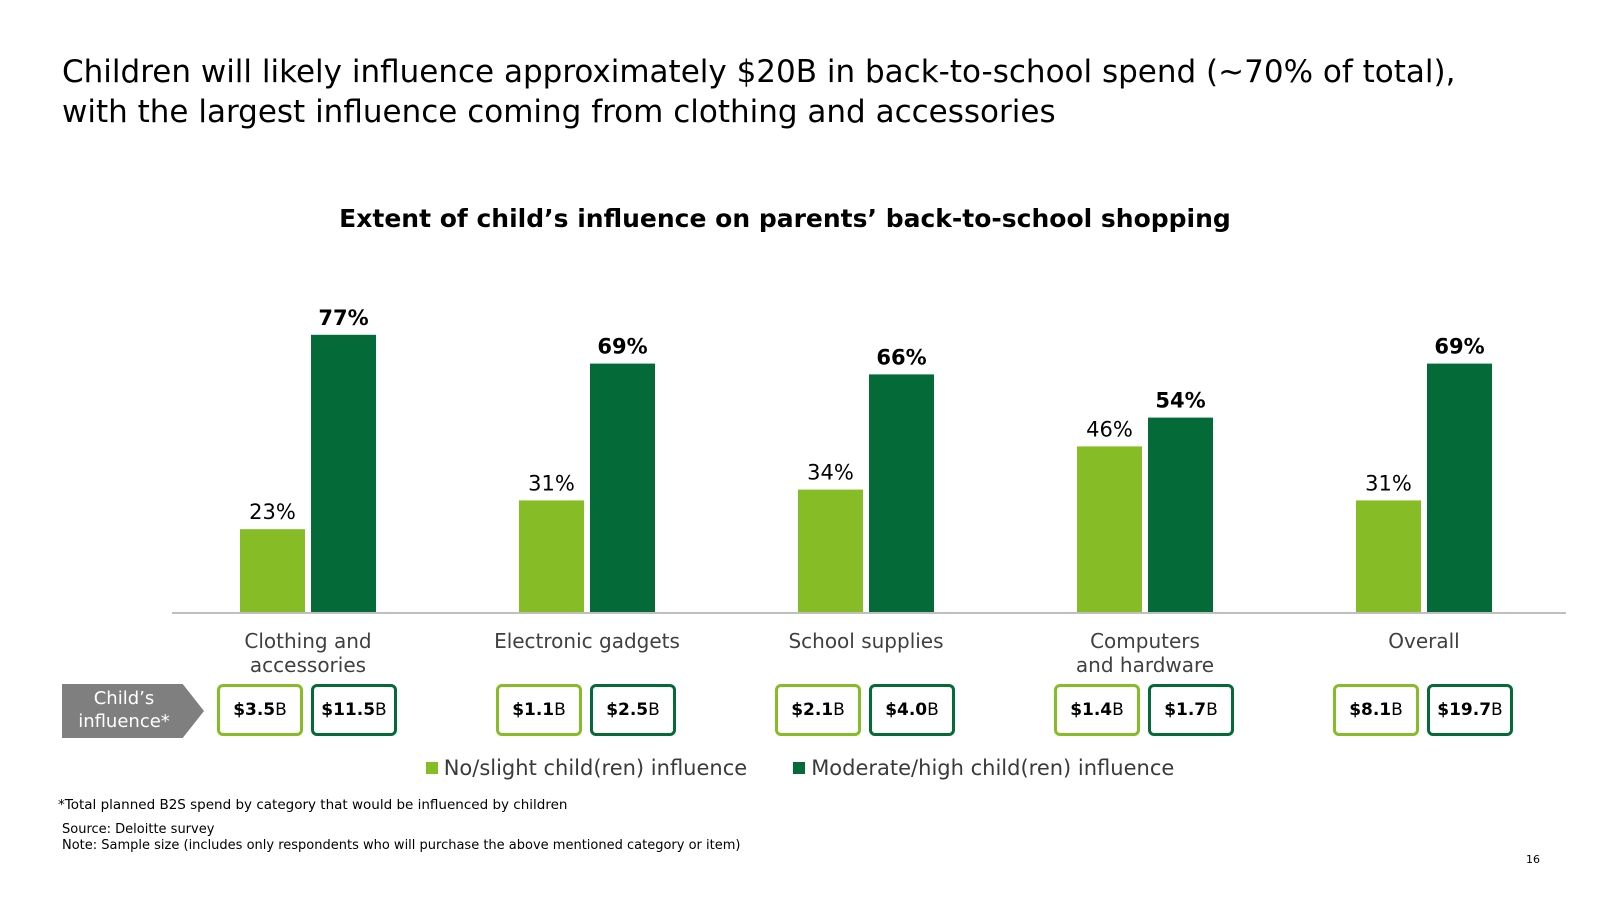  Describe the element at coordinates (1145, 641) in the screenshot. I see `category-label-3-line-0: Computers` at that location.